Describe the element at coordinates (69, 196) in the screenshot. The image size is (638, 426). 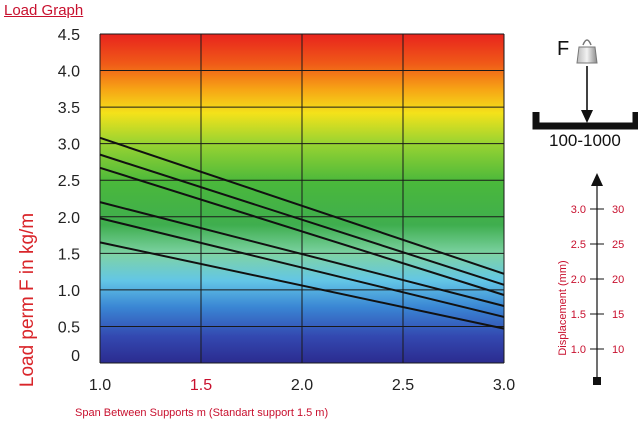
I see `y-tick-labels: 0 0.5 1.0 1.5 2.0 2.5 3.0 3.5 4.0 4.5` at that location.